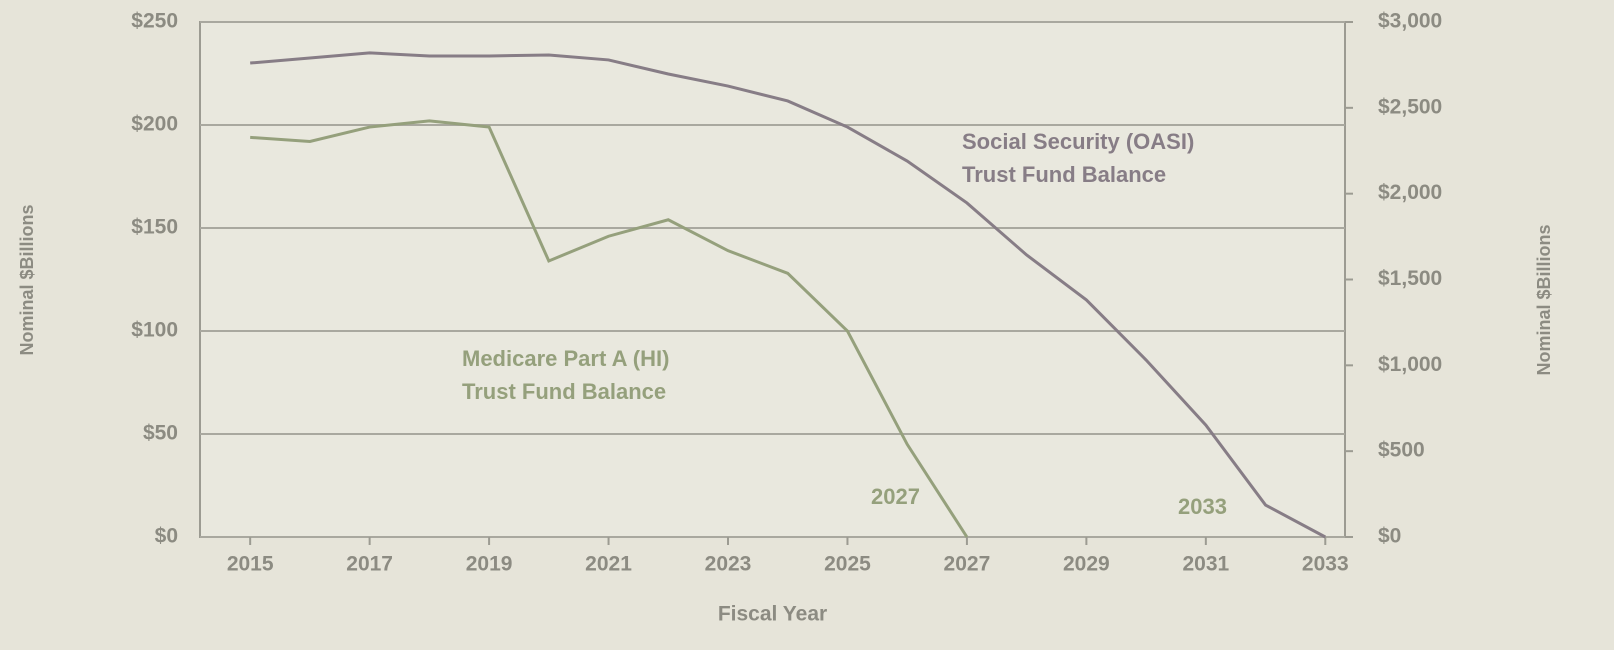 The image size is (1614, 650). I want to click on y-tick-label: $200, so click(154, 124).